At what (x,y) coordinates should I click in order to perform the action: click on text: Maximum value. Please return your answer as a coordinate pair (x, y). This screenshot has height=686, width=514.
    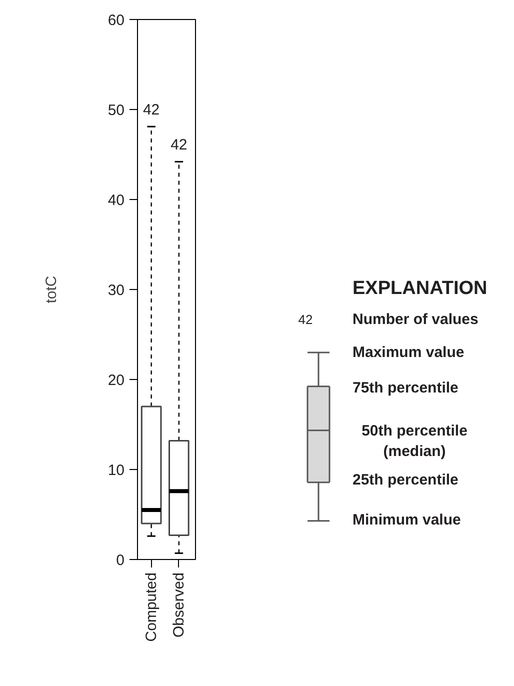
    Looking at the image, I should click on (408, 352).